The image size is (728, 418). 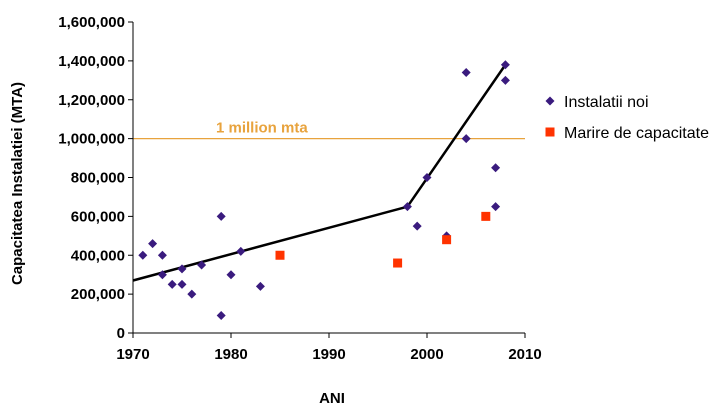 What do you see at coordinates (262, 128) in the screenshot?
I see `reference-line-label: 1 million mta` at bounding box center [262, 128].